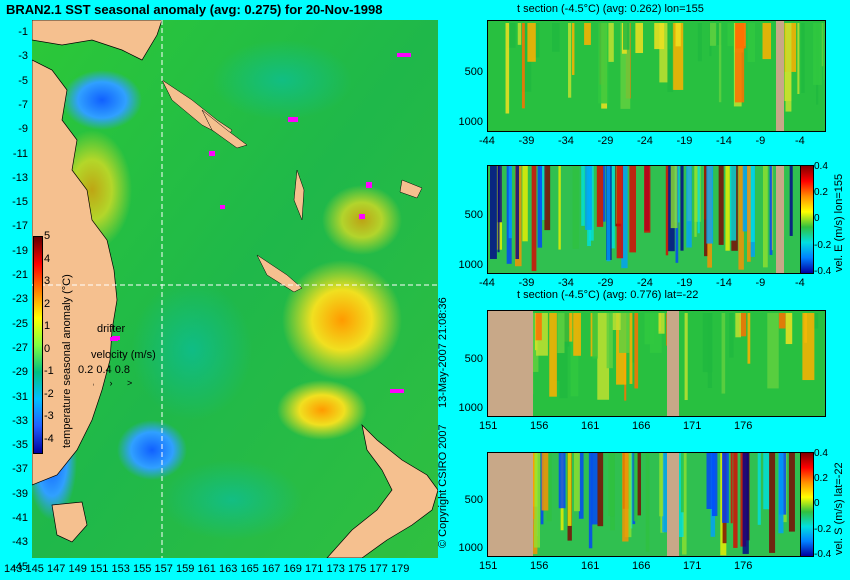  What do you see at coordinates (49, 371) in the screenshot?
I see `sst-colorbar-tick: -1` at bounding box center [49, 371].